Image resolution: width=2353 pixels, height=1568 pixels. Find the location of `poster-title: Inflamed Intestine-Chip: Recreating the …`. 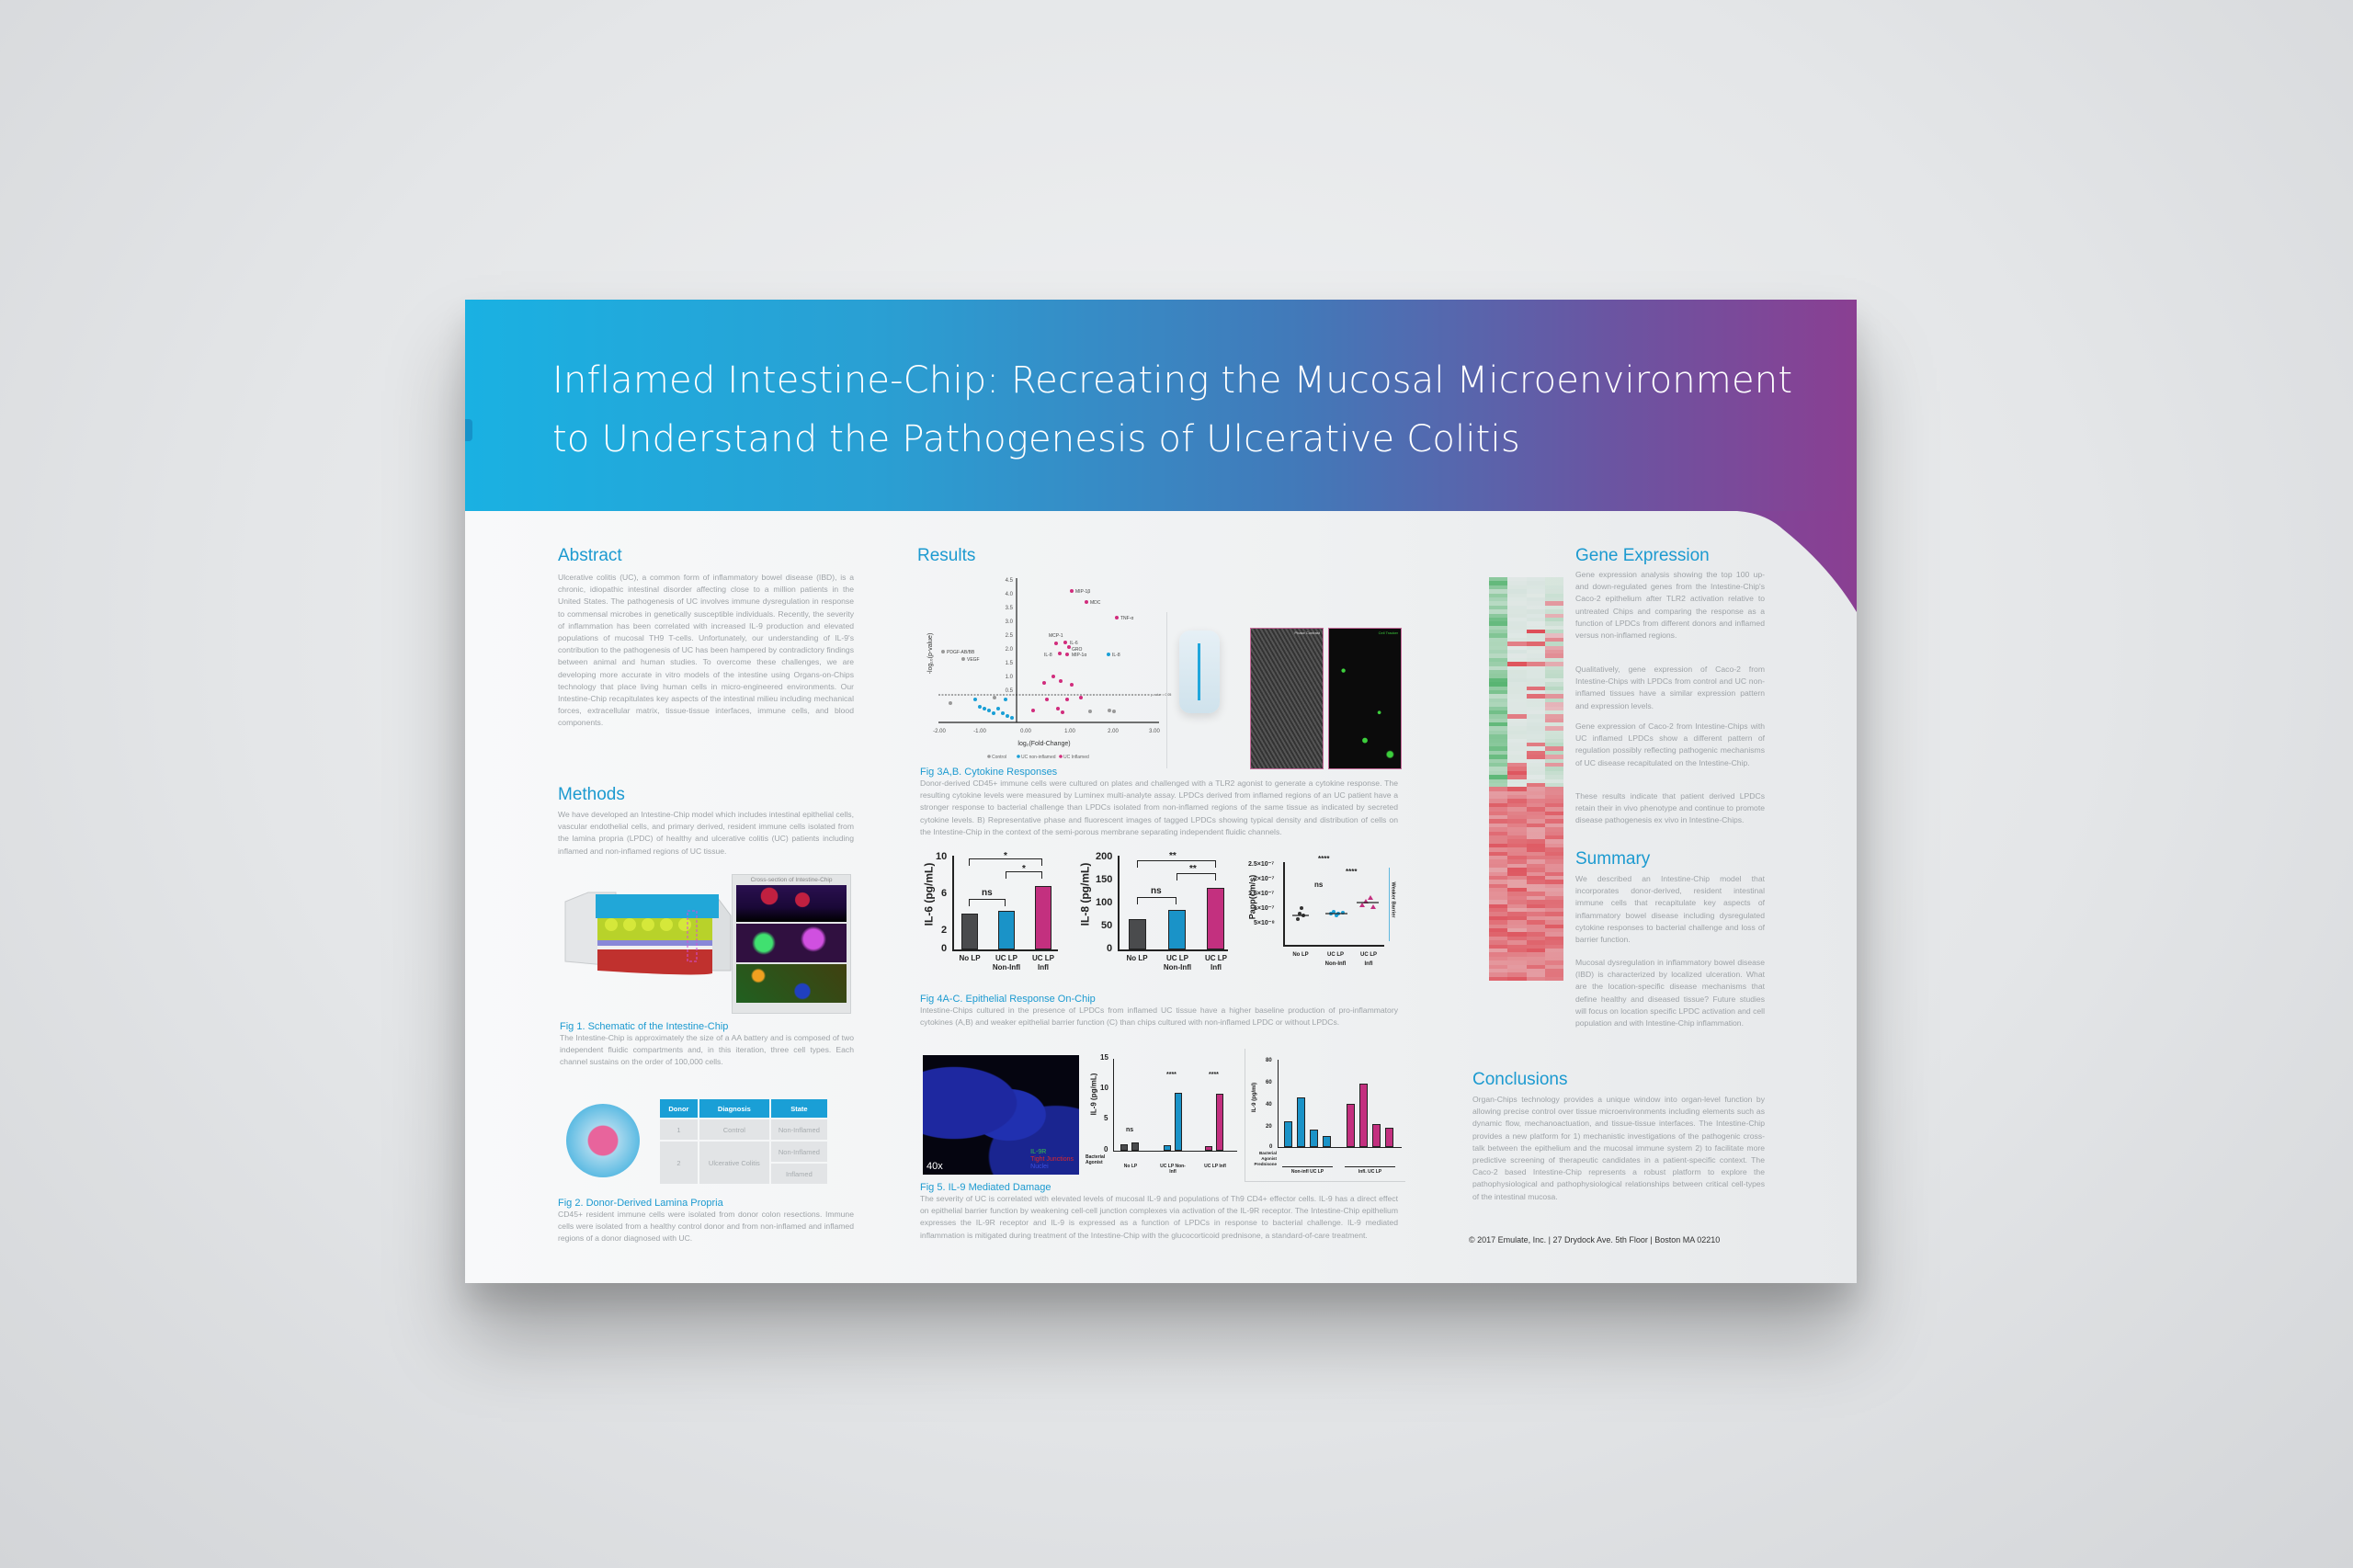

poster-title: Inflamed Intestine-Chip: Recreating the … is located at coordinates (1172, 409).